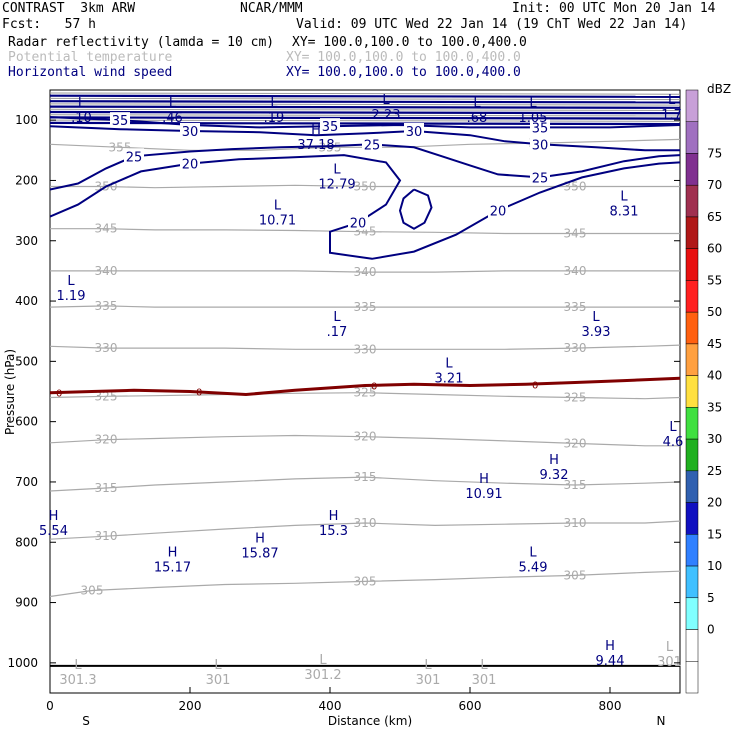  What do you see at coordinates (26, 422) in the screenshot?
I see `y-tick-label: 600` at bounding box center [26, 422].